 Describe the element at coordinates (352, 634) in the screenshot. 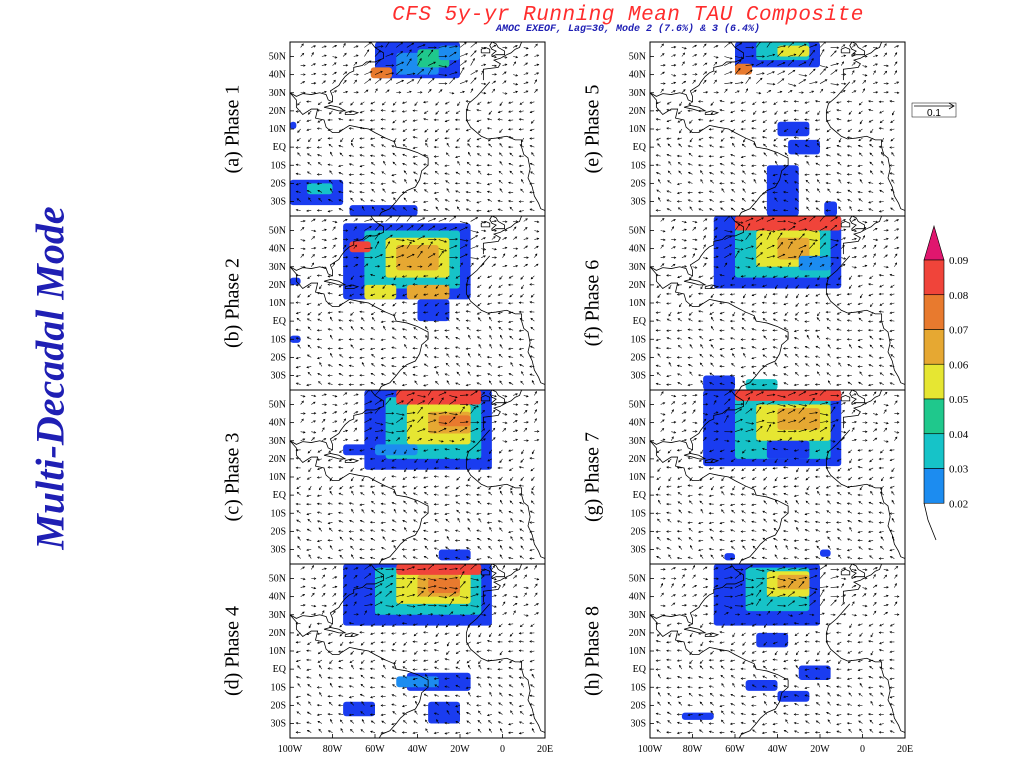

I see `coastline` at that location.